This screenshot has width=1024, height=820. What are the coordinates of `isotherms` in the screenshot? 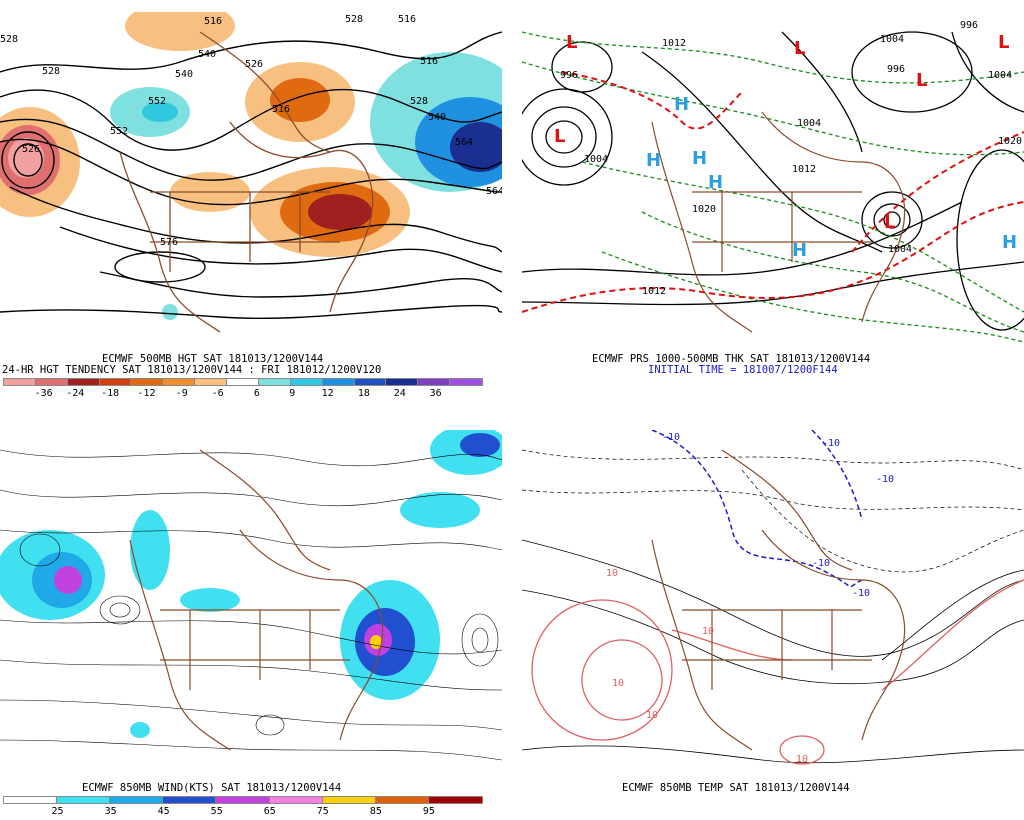 It's located at (773, 651).